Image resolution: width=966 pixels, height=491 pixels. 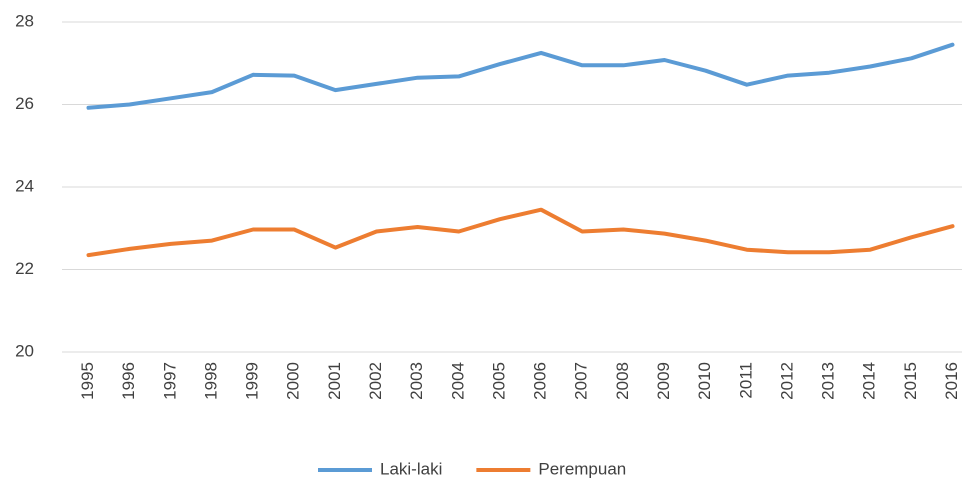 What do you see at coordinates (786, 381) in the screenshot?
I see `x-tick-label: 2012` at bounding box center [786, 381].